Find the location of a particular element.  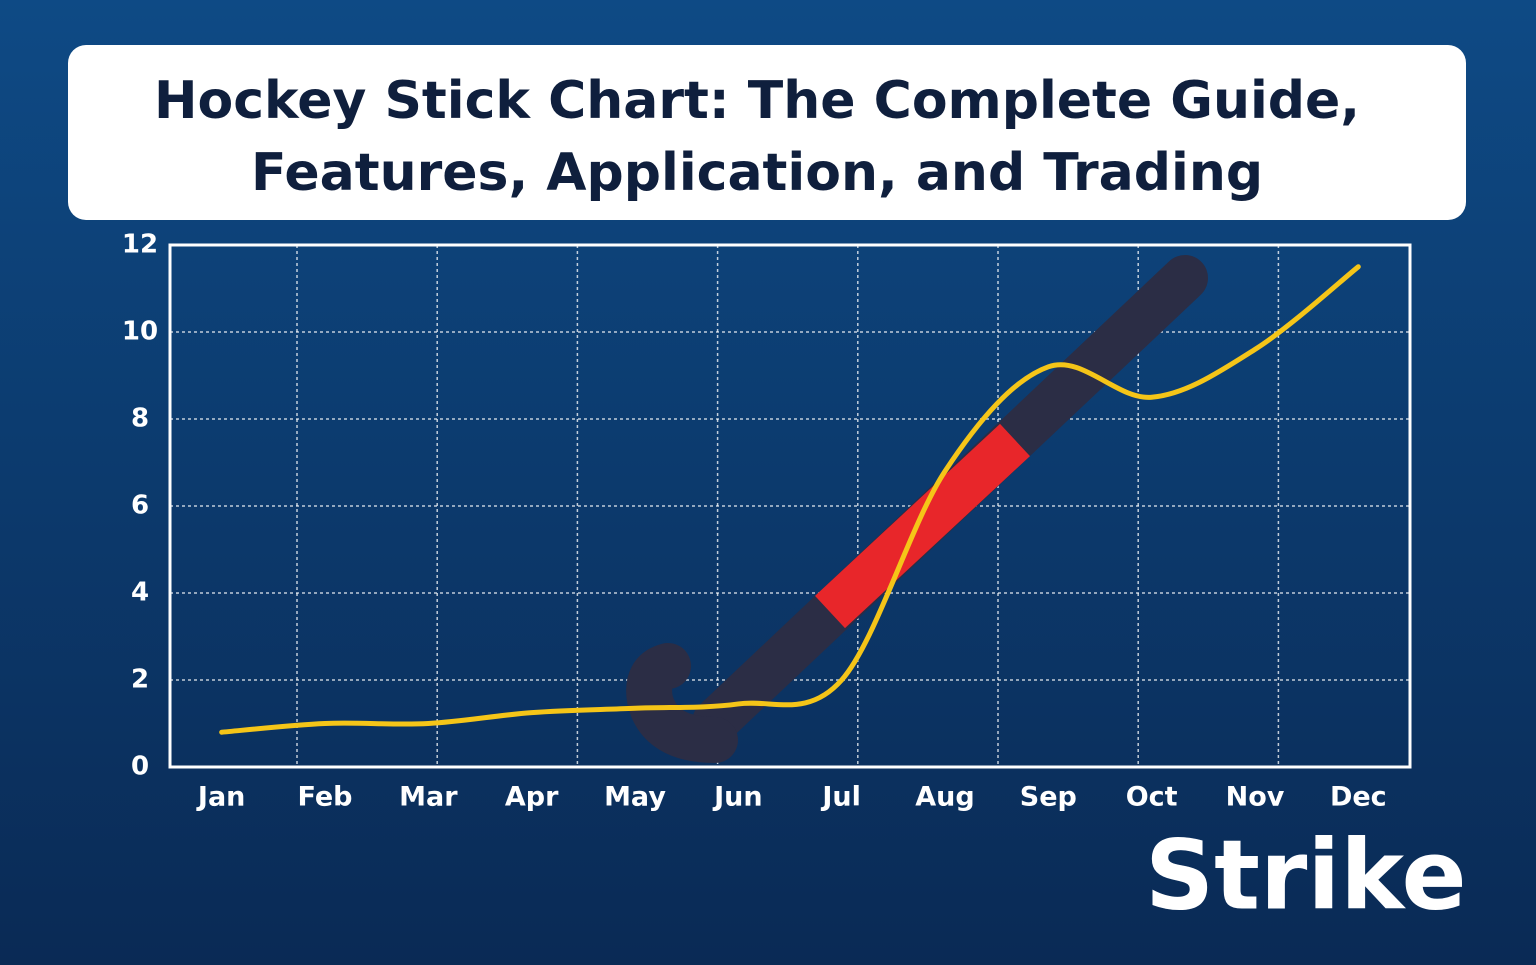

y-tick-label: 10 is located at coordinates (140, 332).